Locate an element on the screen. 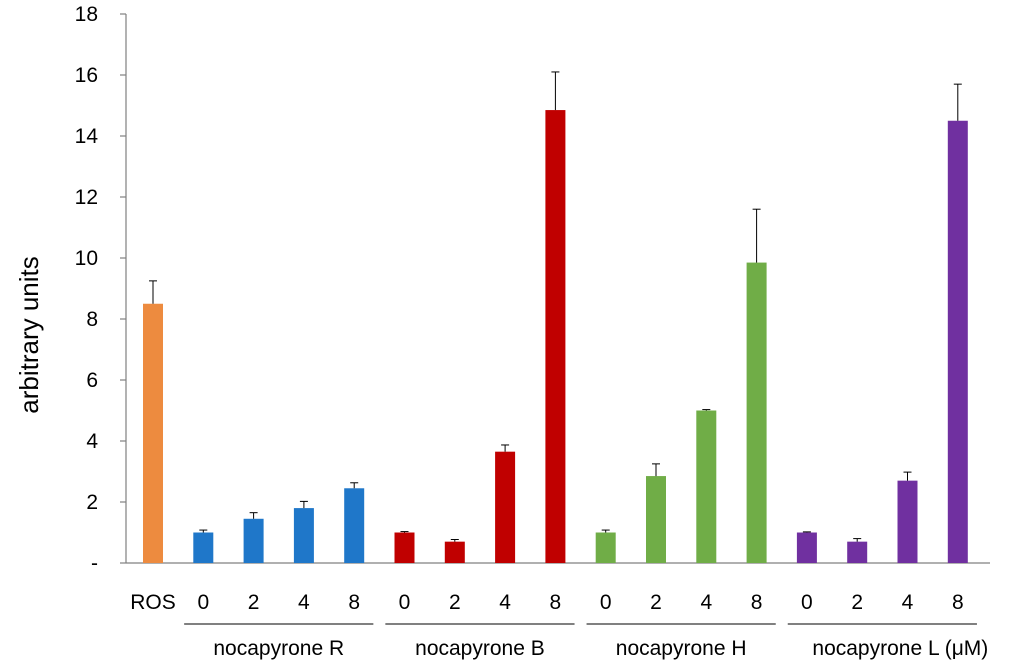  y-tick-label: 10 is located at coordinates (86, 258).